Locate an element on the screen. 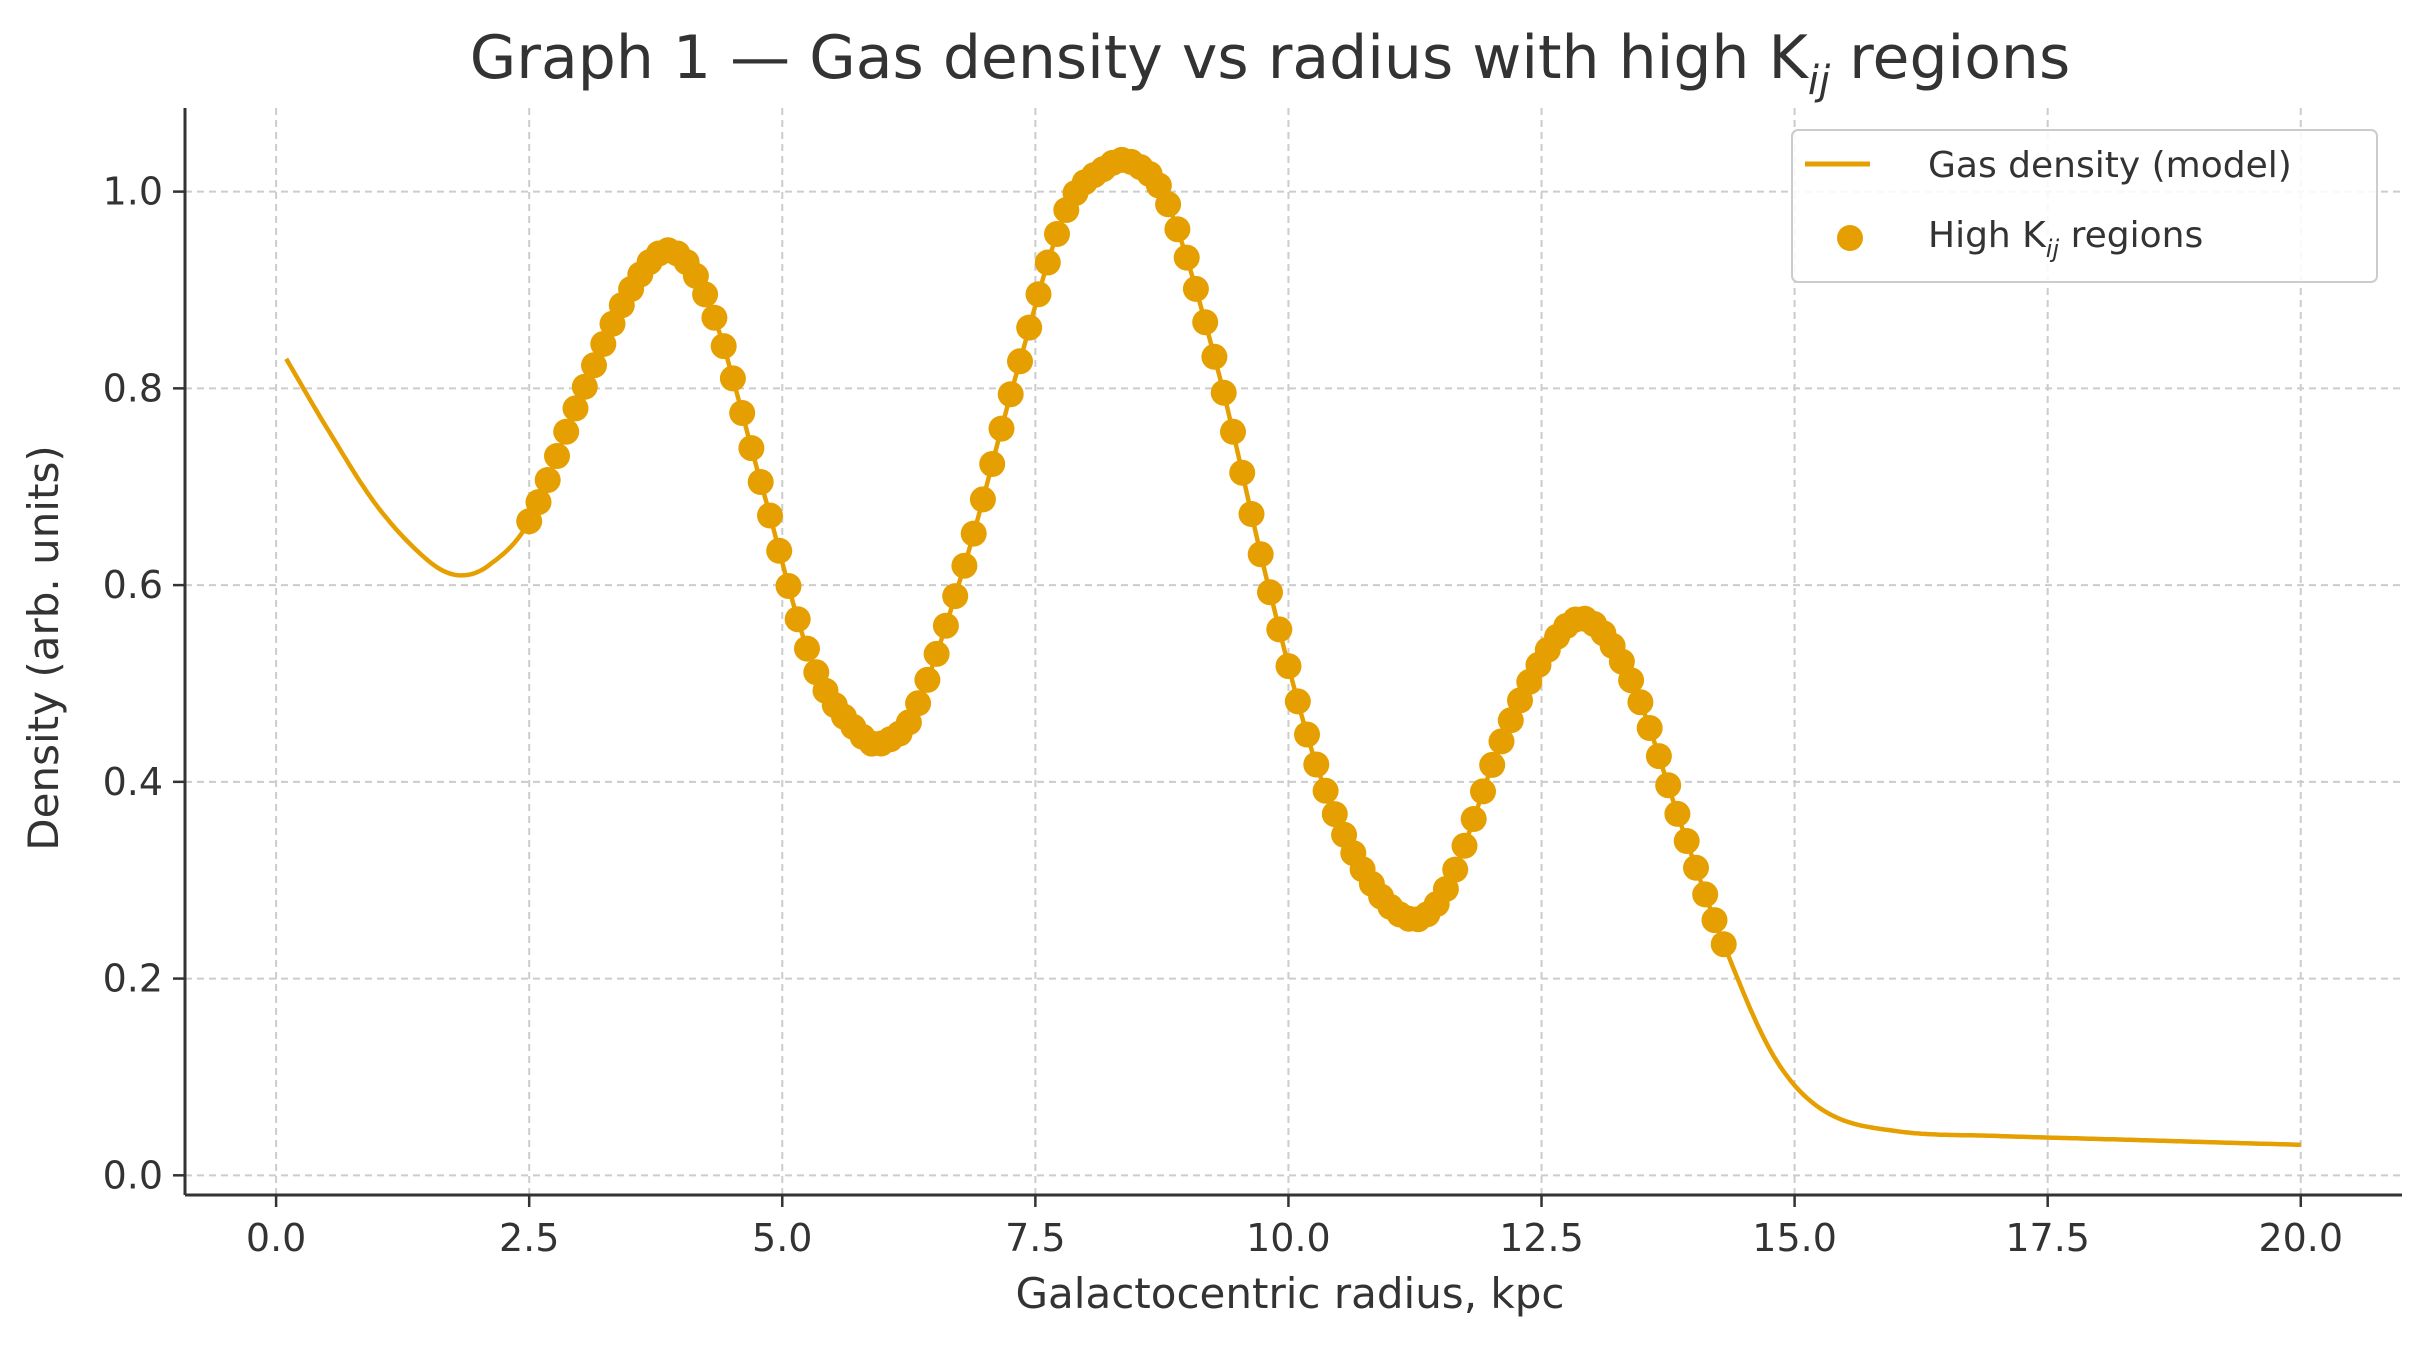 The height and width of the screenshot is (1345, 2418). legend-box is located at coordinates (2084, 206).